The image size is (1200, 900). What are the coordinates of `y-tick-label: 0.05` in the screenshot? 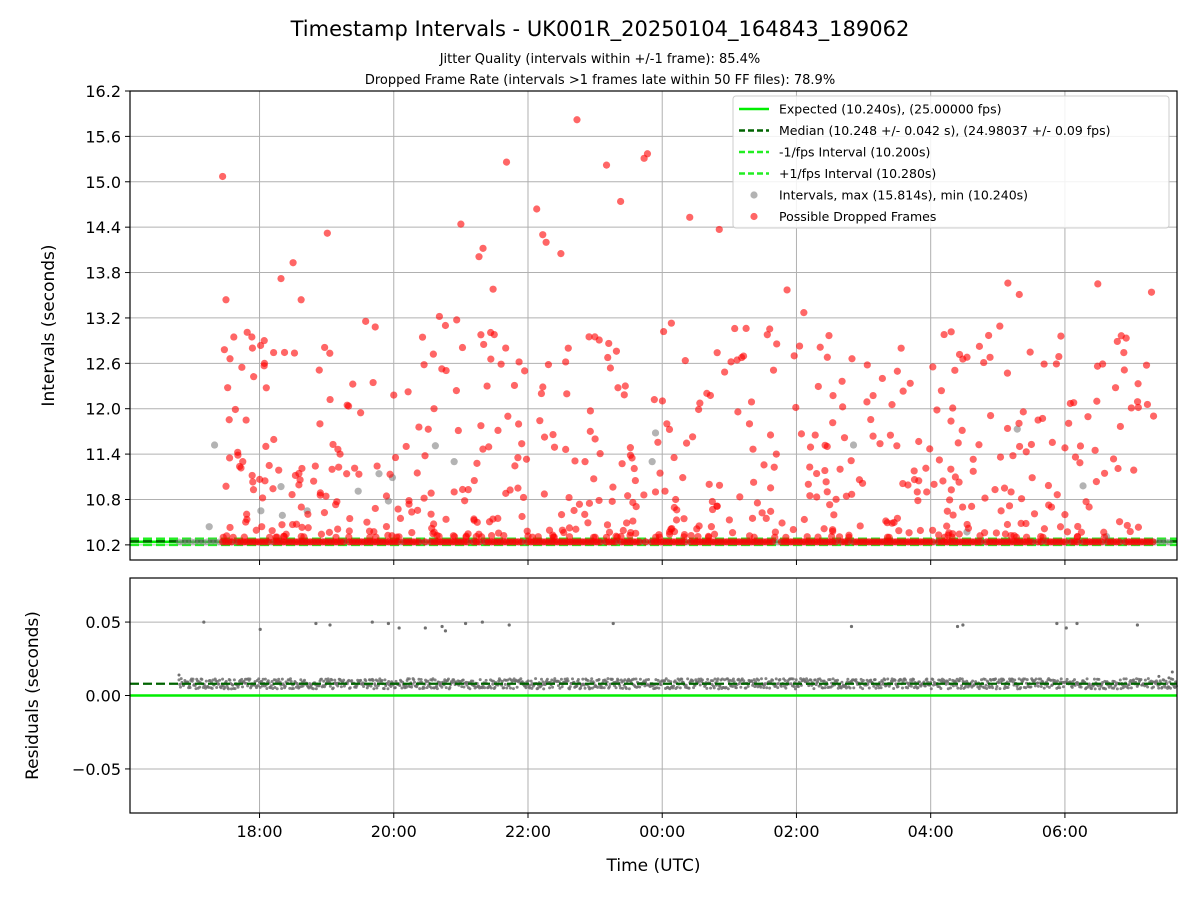 It's located at (103, 622).